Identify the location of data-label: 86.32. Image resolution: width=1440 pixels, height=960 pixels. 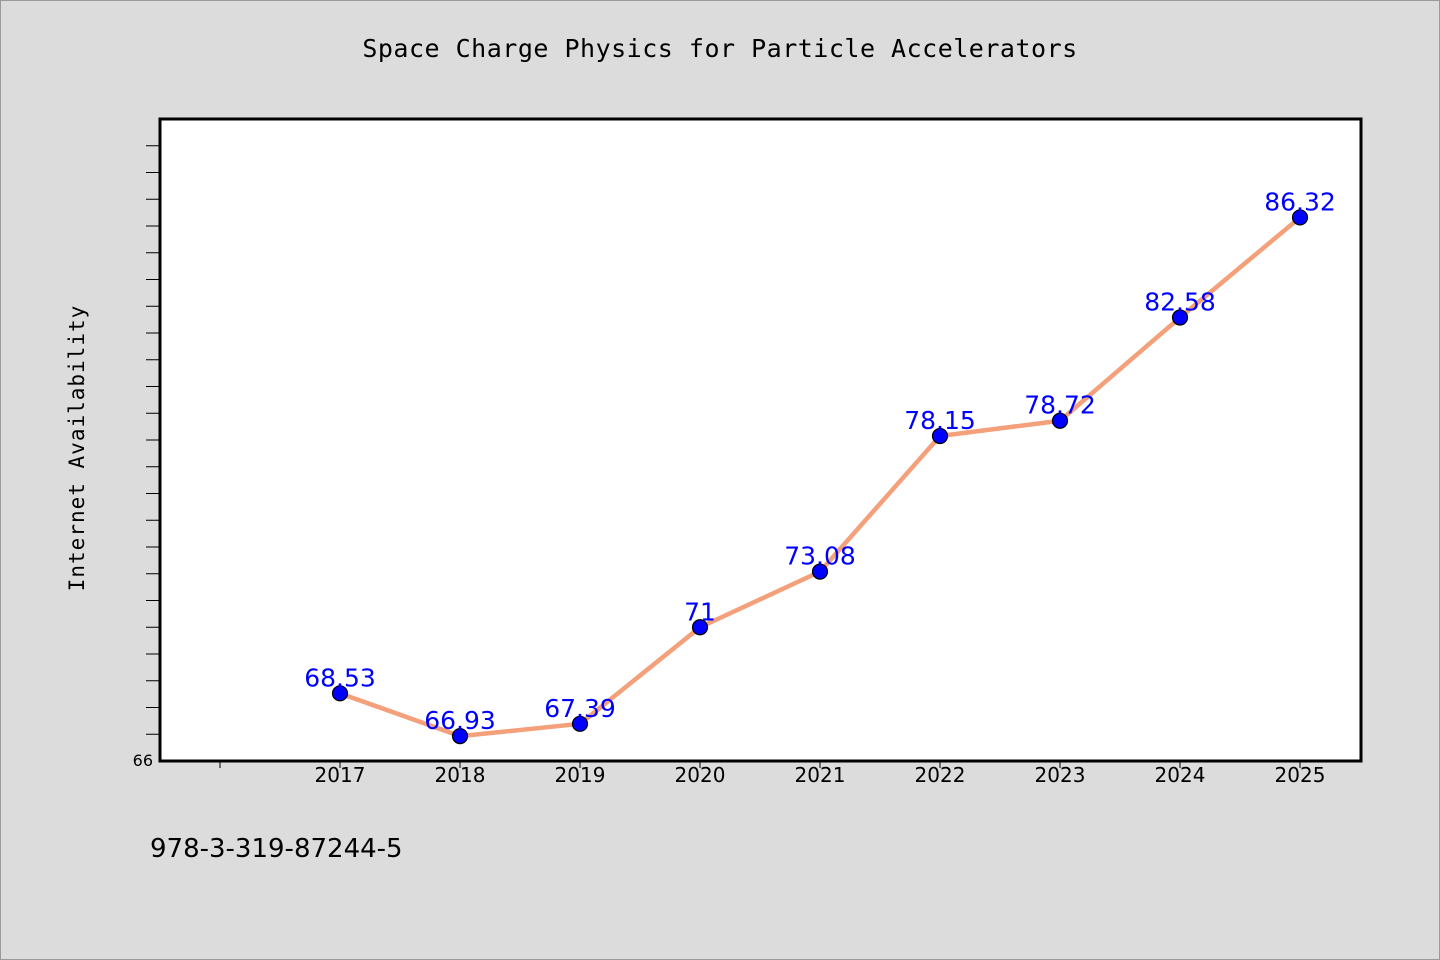
(1300, 201).